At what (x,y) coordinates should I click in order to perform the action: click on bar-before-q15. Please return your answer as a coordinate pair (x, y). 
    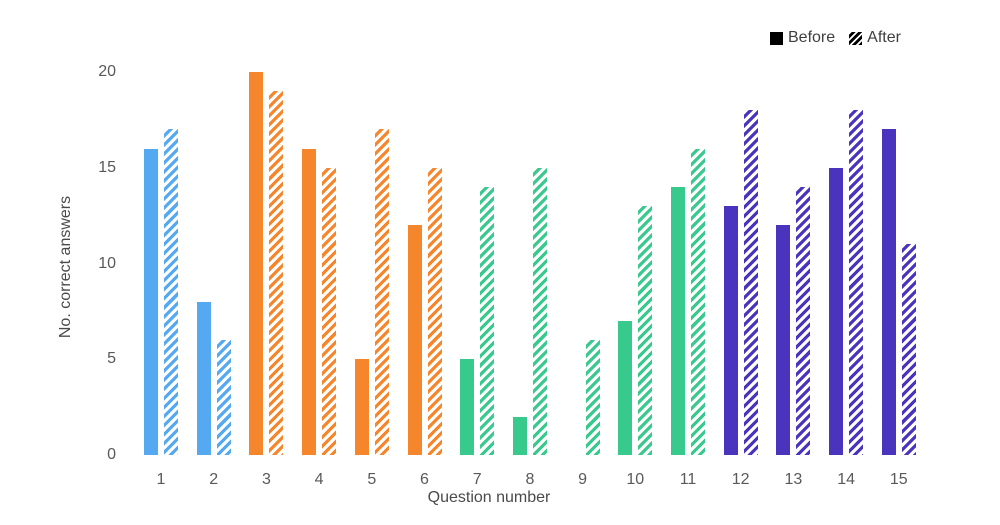
    Looking at the image, I should click on (888, 292).